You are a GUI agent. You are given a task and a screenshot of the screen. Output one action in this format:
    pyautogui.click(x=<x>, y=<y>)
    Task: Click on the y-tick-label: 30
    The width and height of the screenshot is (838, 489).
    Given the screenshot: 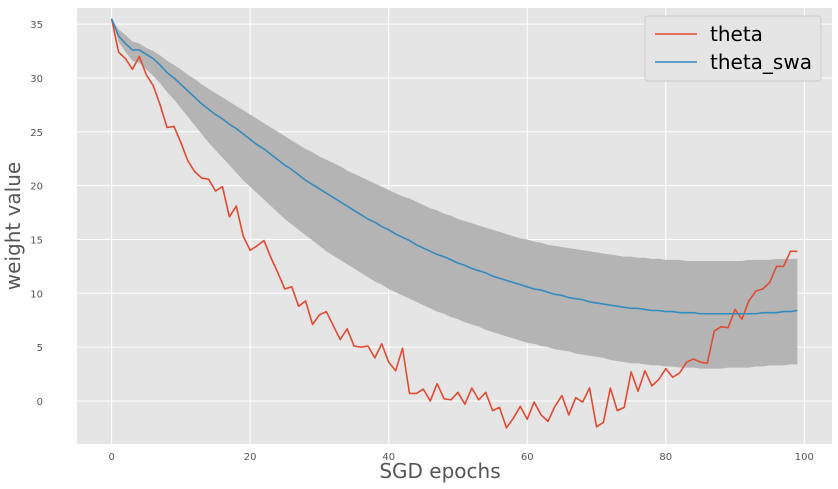 What is the action you would take?
    pyautogui.click(x=36, y=79)
    